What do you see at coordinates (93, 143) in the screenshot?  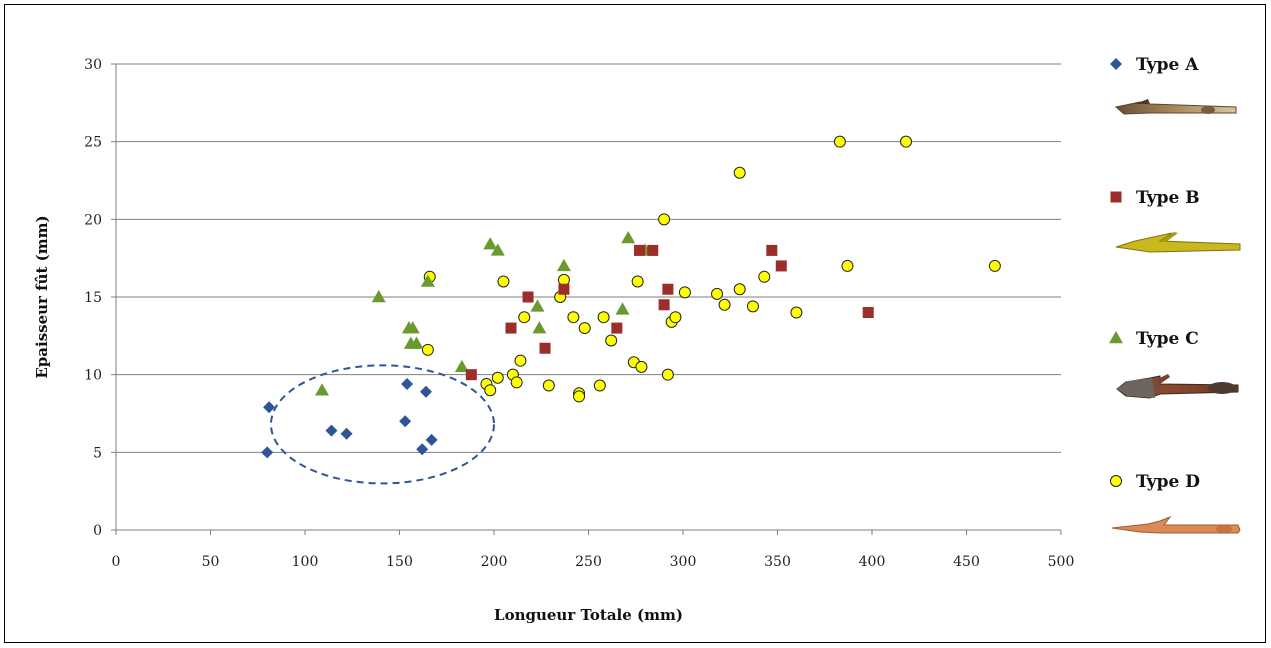 I see `y-tick-label: 25` at bounding box center [93, 143].